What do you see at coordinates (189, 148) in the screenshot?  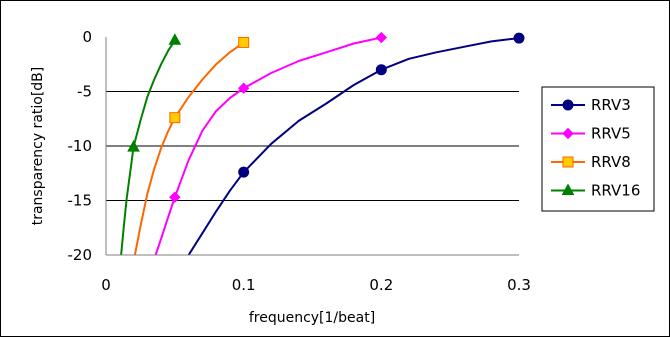 I see `series-line-rrv8` at bounding box center [189, 148].